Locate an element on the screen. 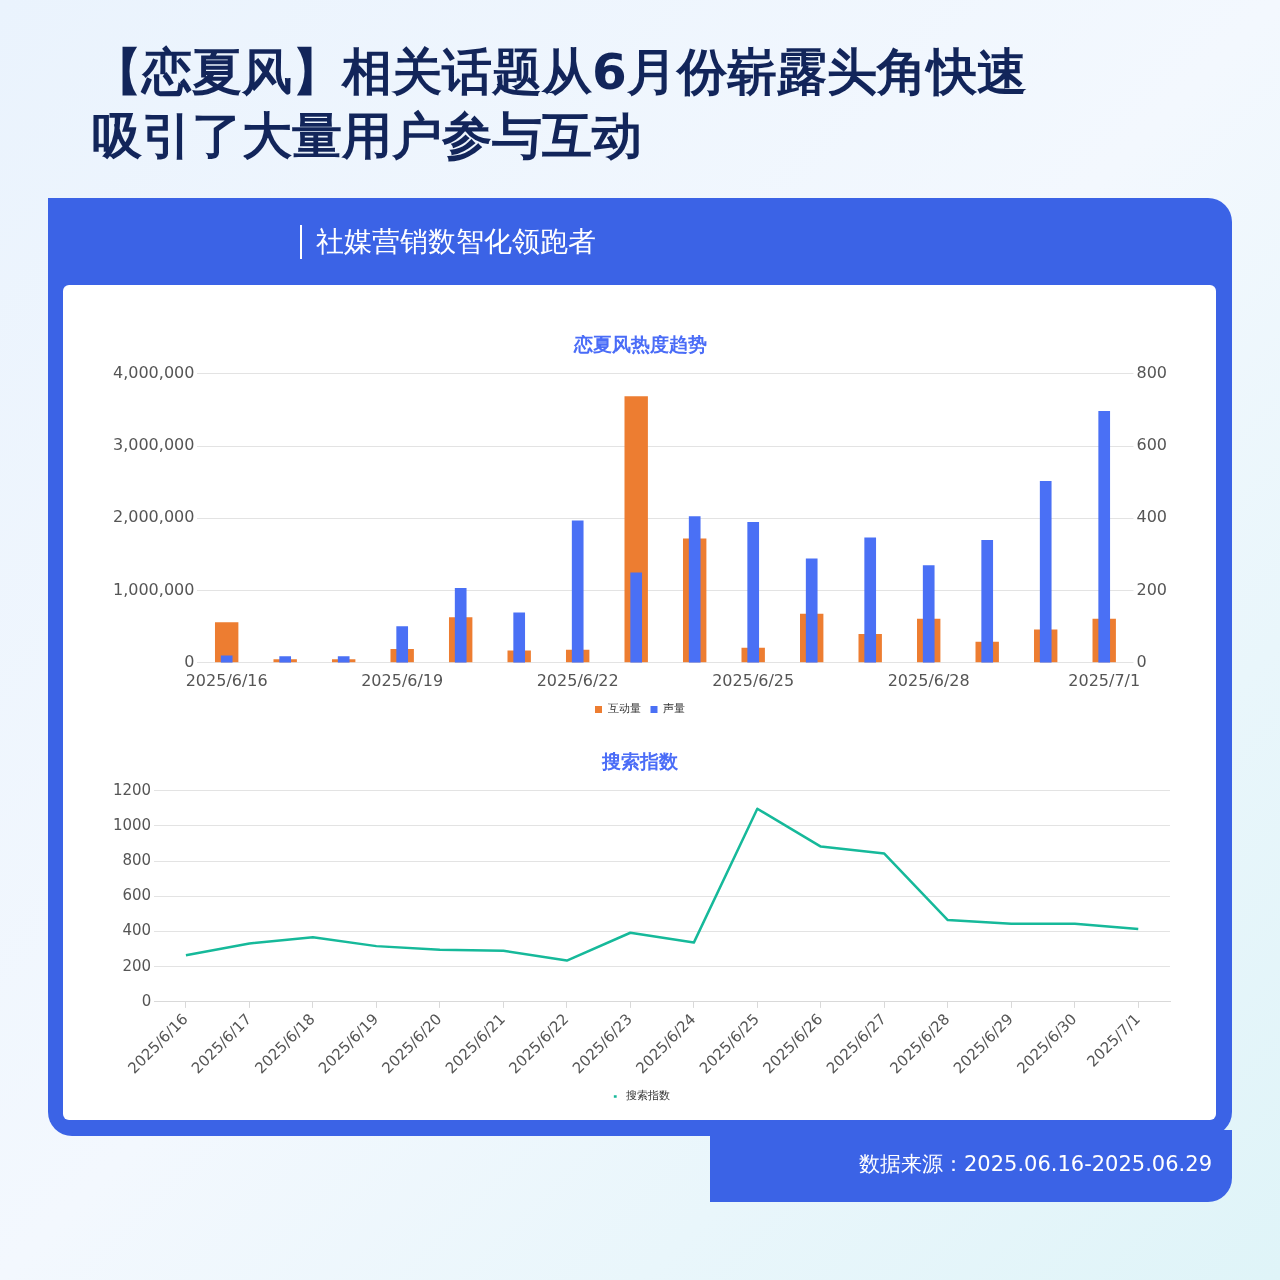 This screenshot has height=1280, width=1280. y2-tick-label: 0 is located at coordinates (1141, 661).